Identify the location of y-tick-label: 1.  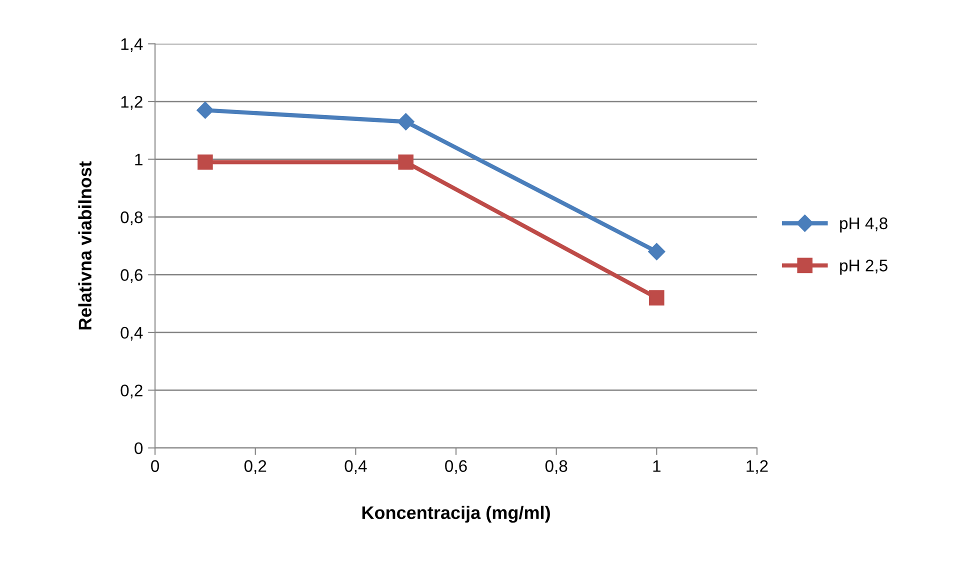
(138, 160).